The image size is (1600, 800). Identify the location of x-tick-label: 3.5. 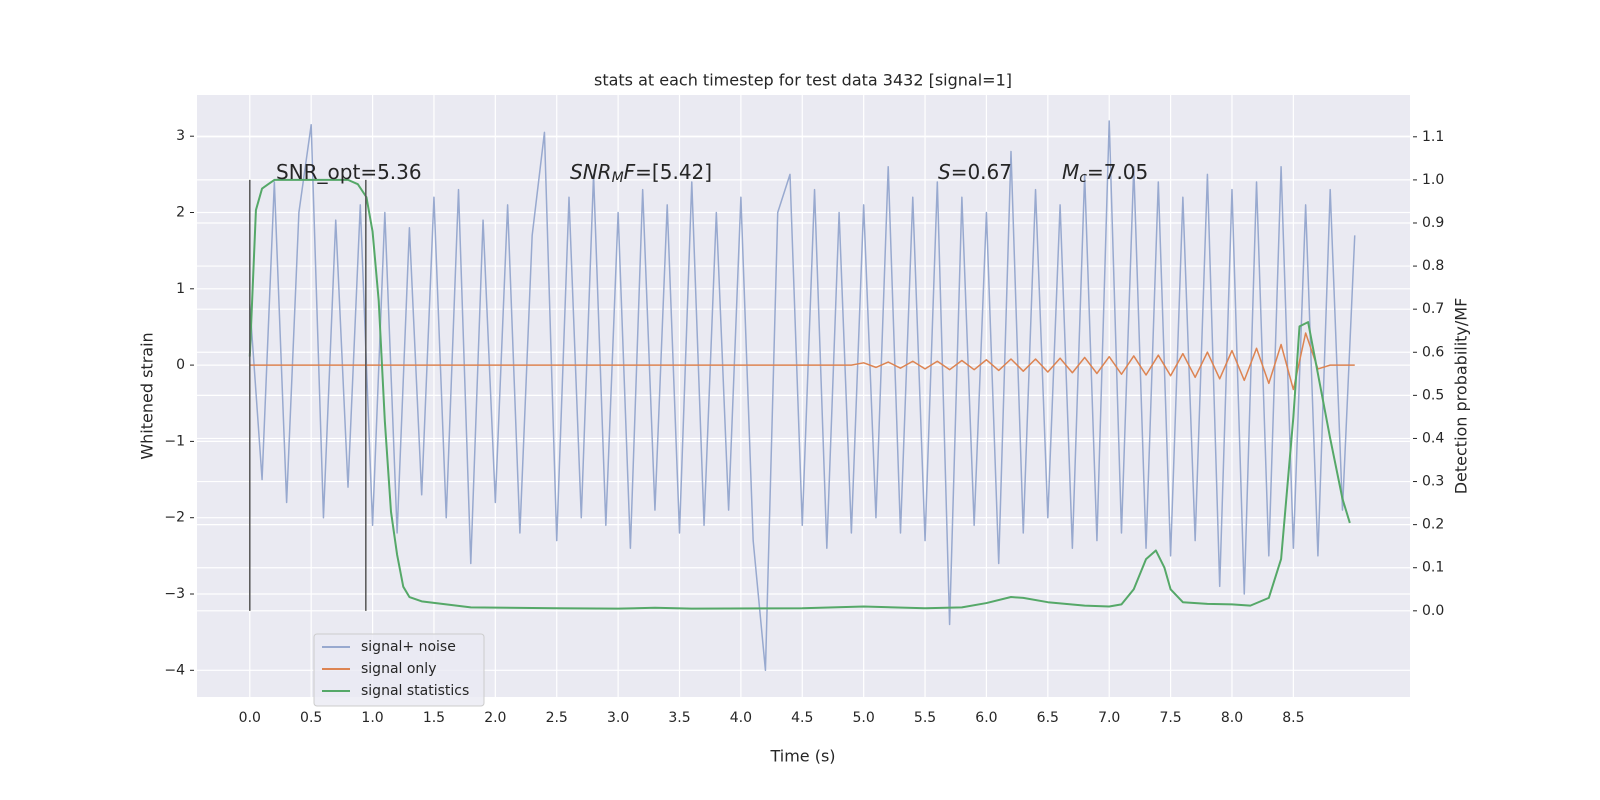
(679, 718).